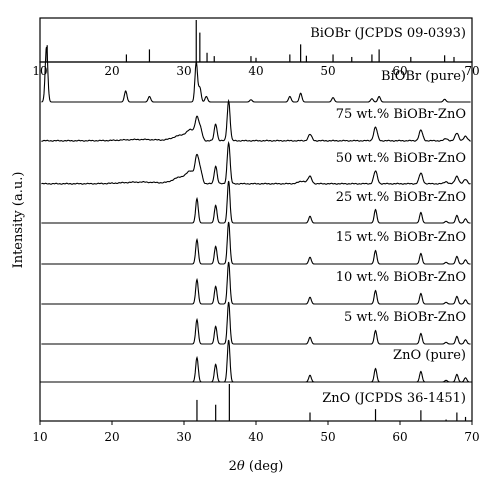 The width and height of the screenshot is (500, 489). Describe the element at coordinates (405, 317) in the screenshot. I see `trace-label-6: 5 wt.% BiOBr-ZnO` at that location.